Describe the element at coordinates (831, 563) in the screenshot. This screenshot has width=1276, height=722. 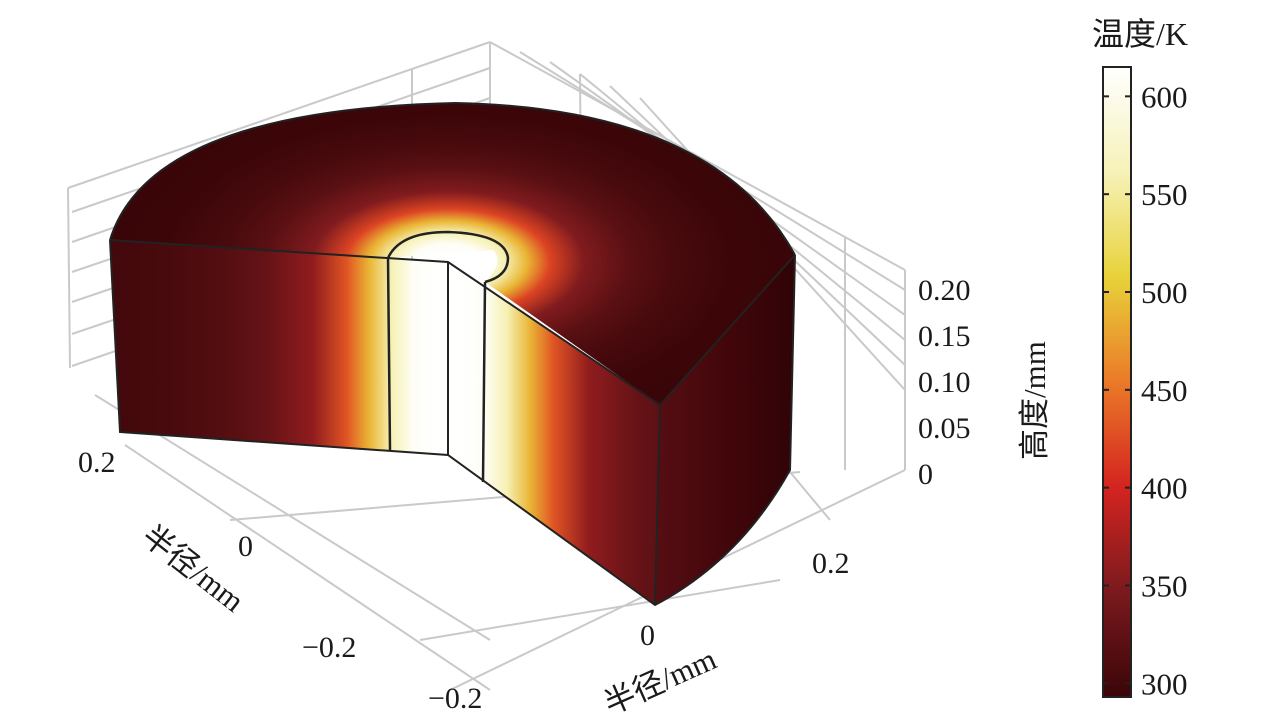
I see `y-tick-label: 0.2` at that location.